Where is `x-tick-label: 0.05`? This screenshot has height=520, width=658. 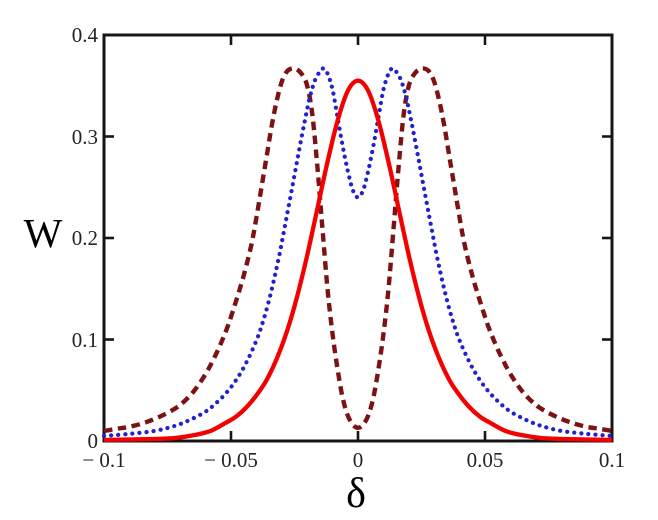 x-tick-label: 0.05 is located at coordinates (485, 460).